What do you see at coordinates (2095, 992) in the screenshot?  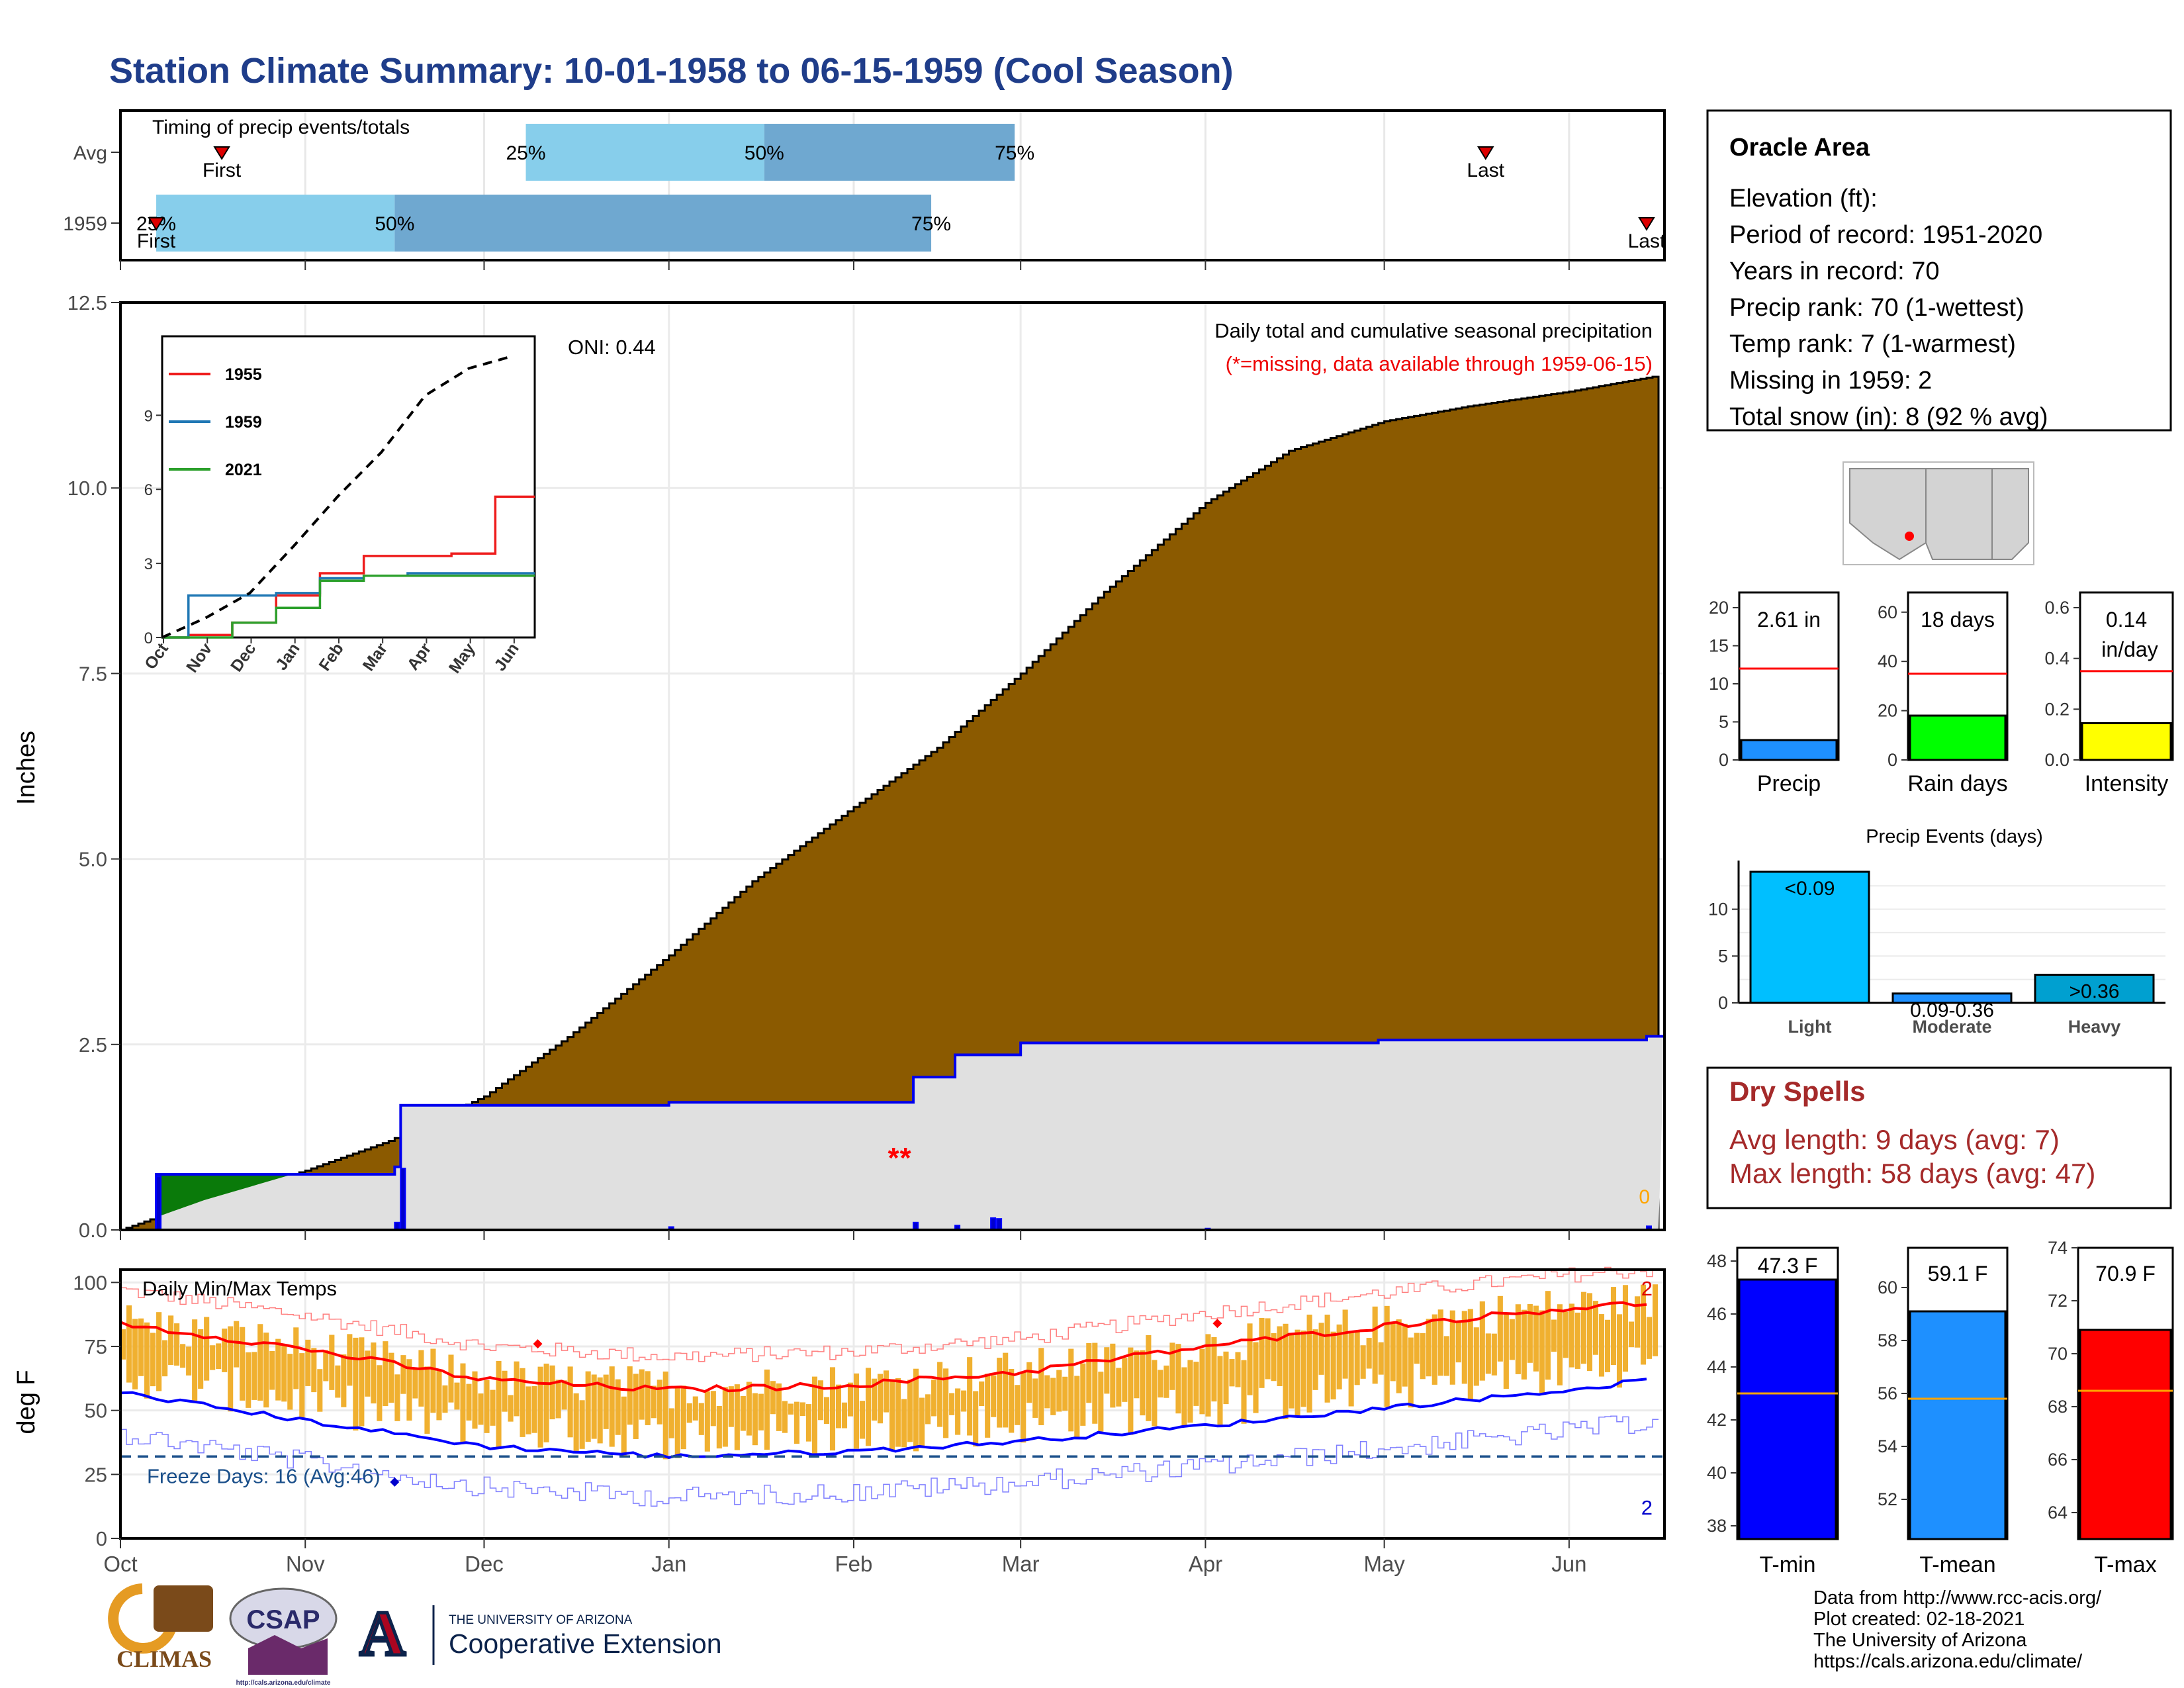 I see `event-bar-label: >0.36` at bounding box center [2095, 992].